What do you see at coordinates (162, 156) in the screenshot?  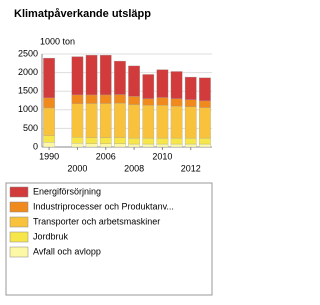 I see `x-tick-label: 2010` at bounding box center [162, 156].